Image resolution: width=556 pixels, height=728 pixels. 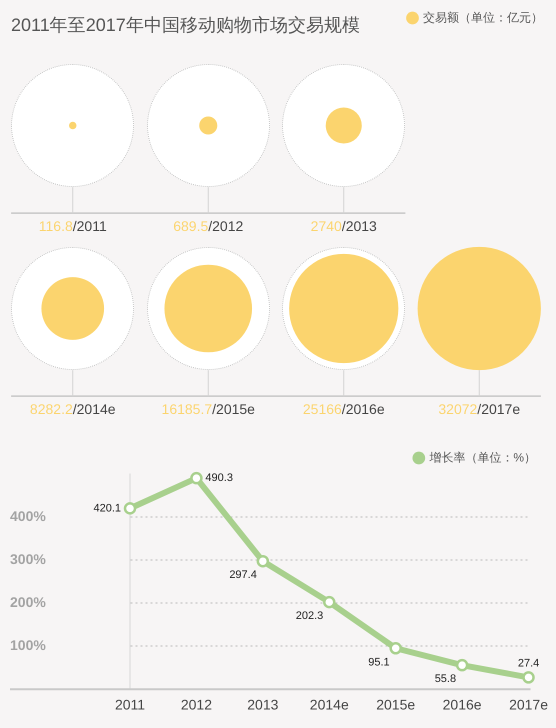 I want to click on data-label: 27.4, so click(x=529, y=663).